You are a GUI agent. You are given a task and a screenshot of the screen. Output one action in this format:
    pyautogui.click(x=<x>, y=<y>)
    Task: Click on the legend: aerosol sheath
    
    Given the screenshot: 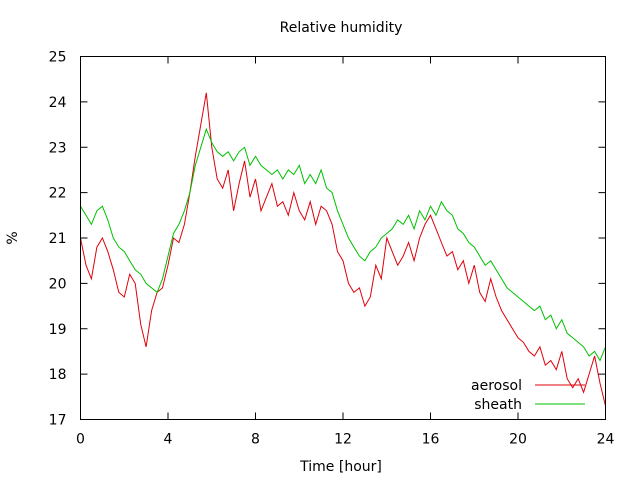 What is the action you would take?
    pyautogui.click(x=528, y=395)
    